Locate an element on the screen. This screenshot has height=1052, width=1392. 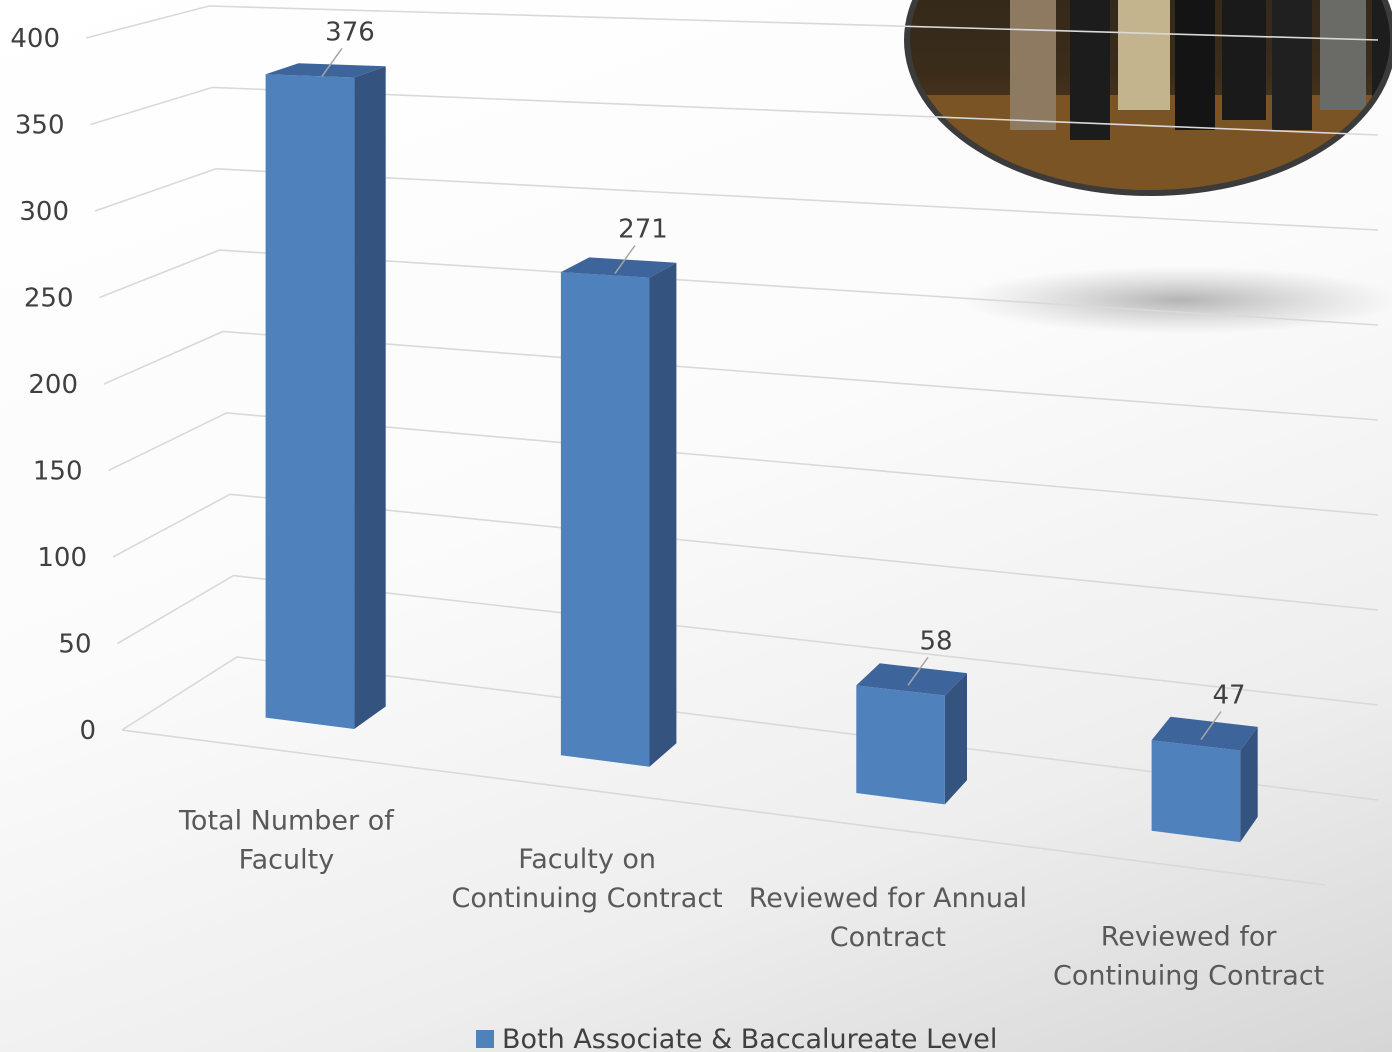
category-label-line: Total Number of is located at coordinates (286, 820).